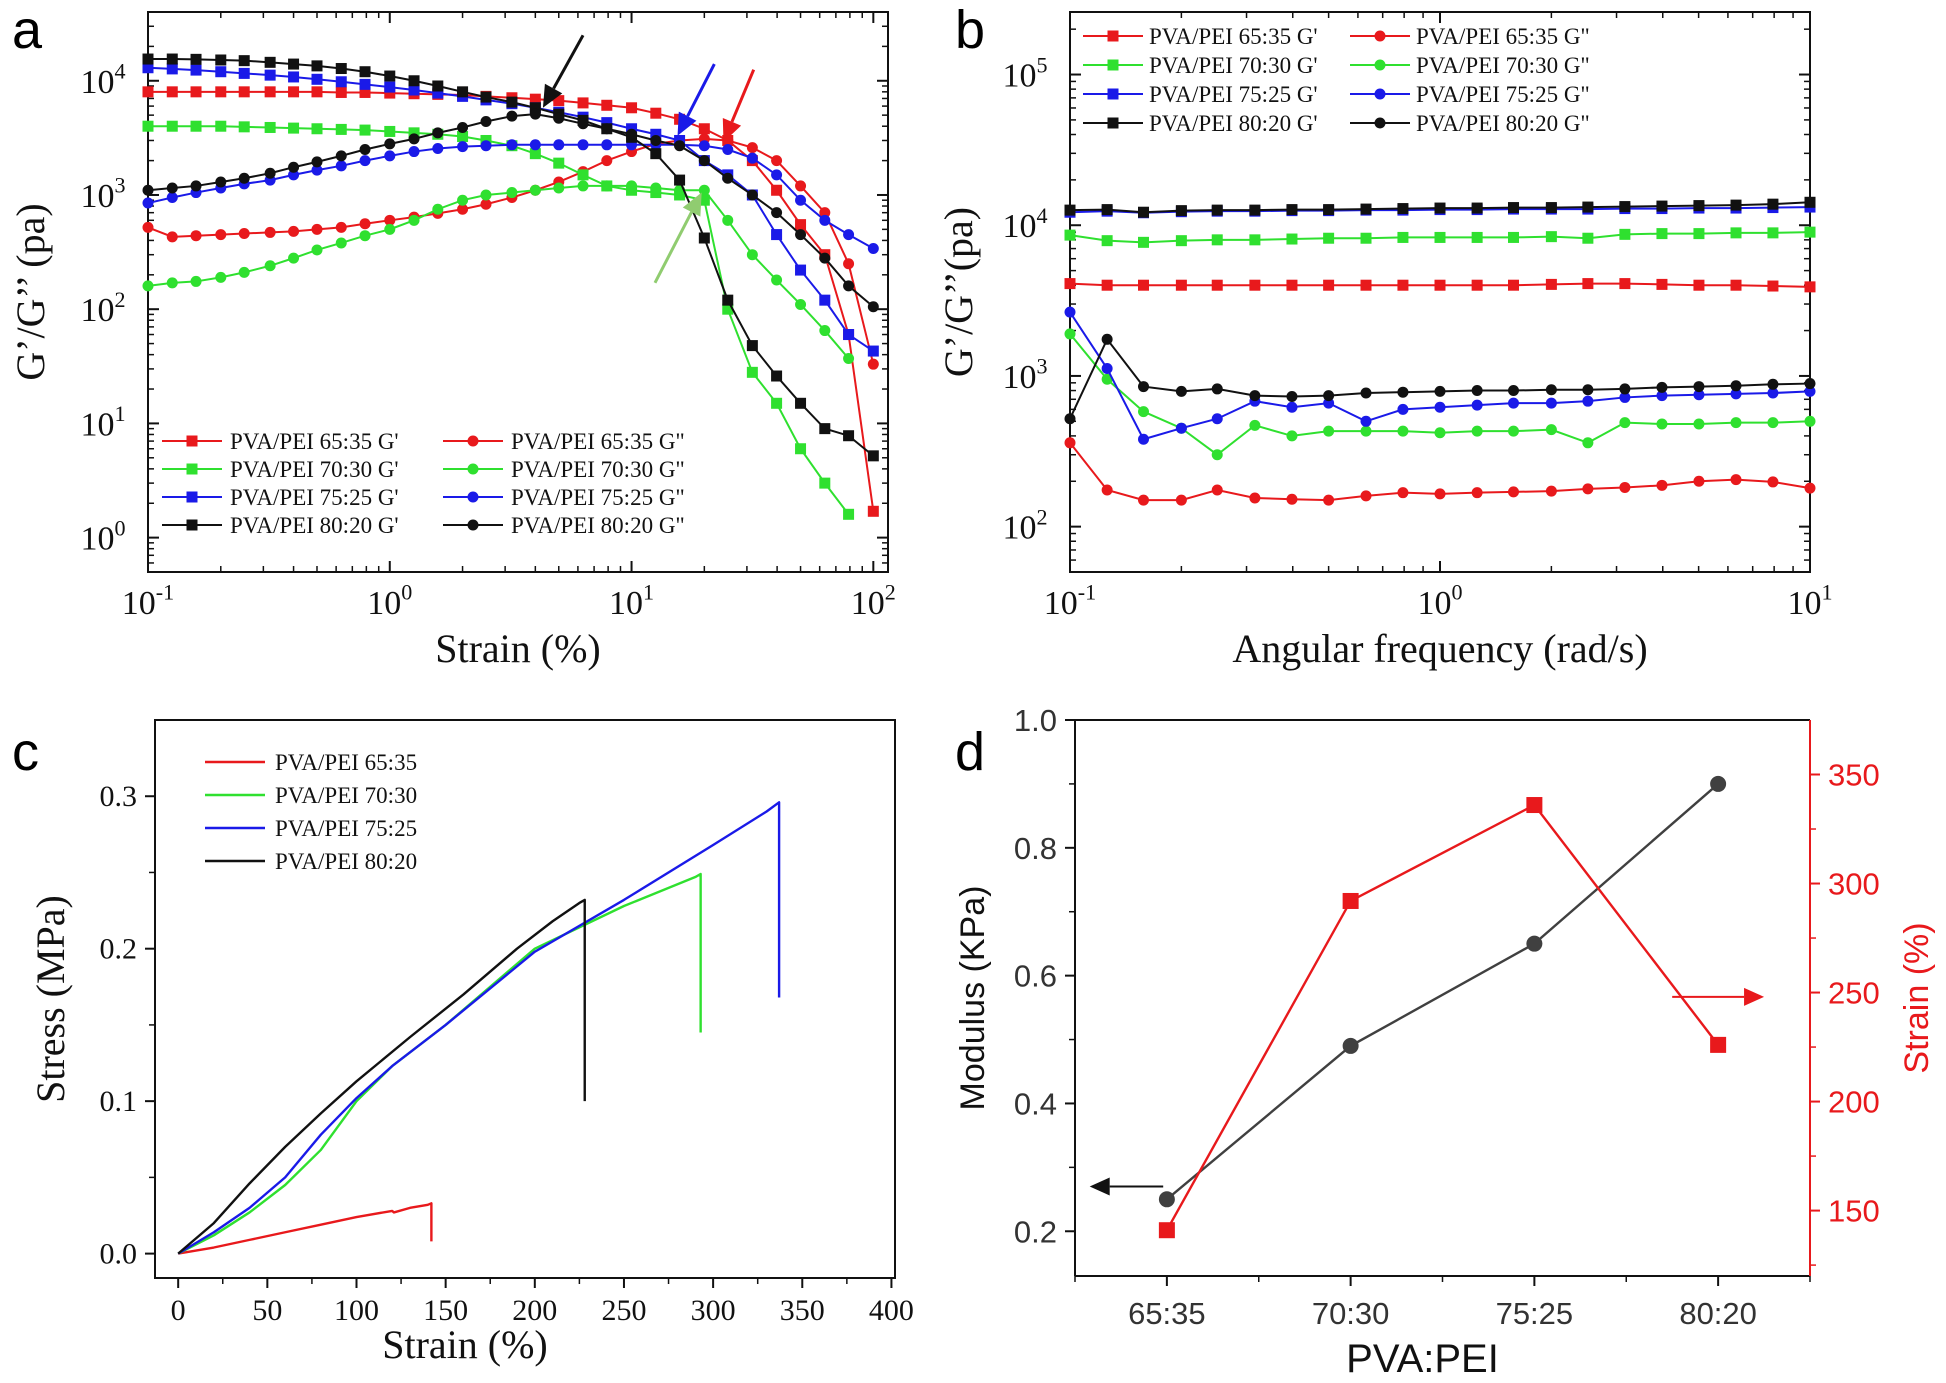 The image size is (1946, 1383). Describe the element at coordinates (1854, 775) in the screenshot. I see `y-right-tick-label: 350` at that location.